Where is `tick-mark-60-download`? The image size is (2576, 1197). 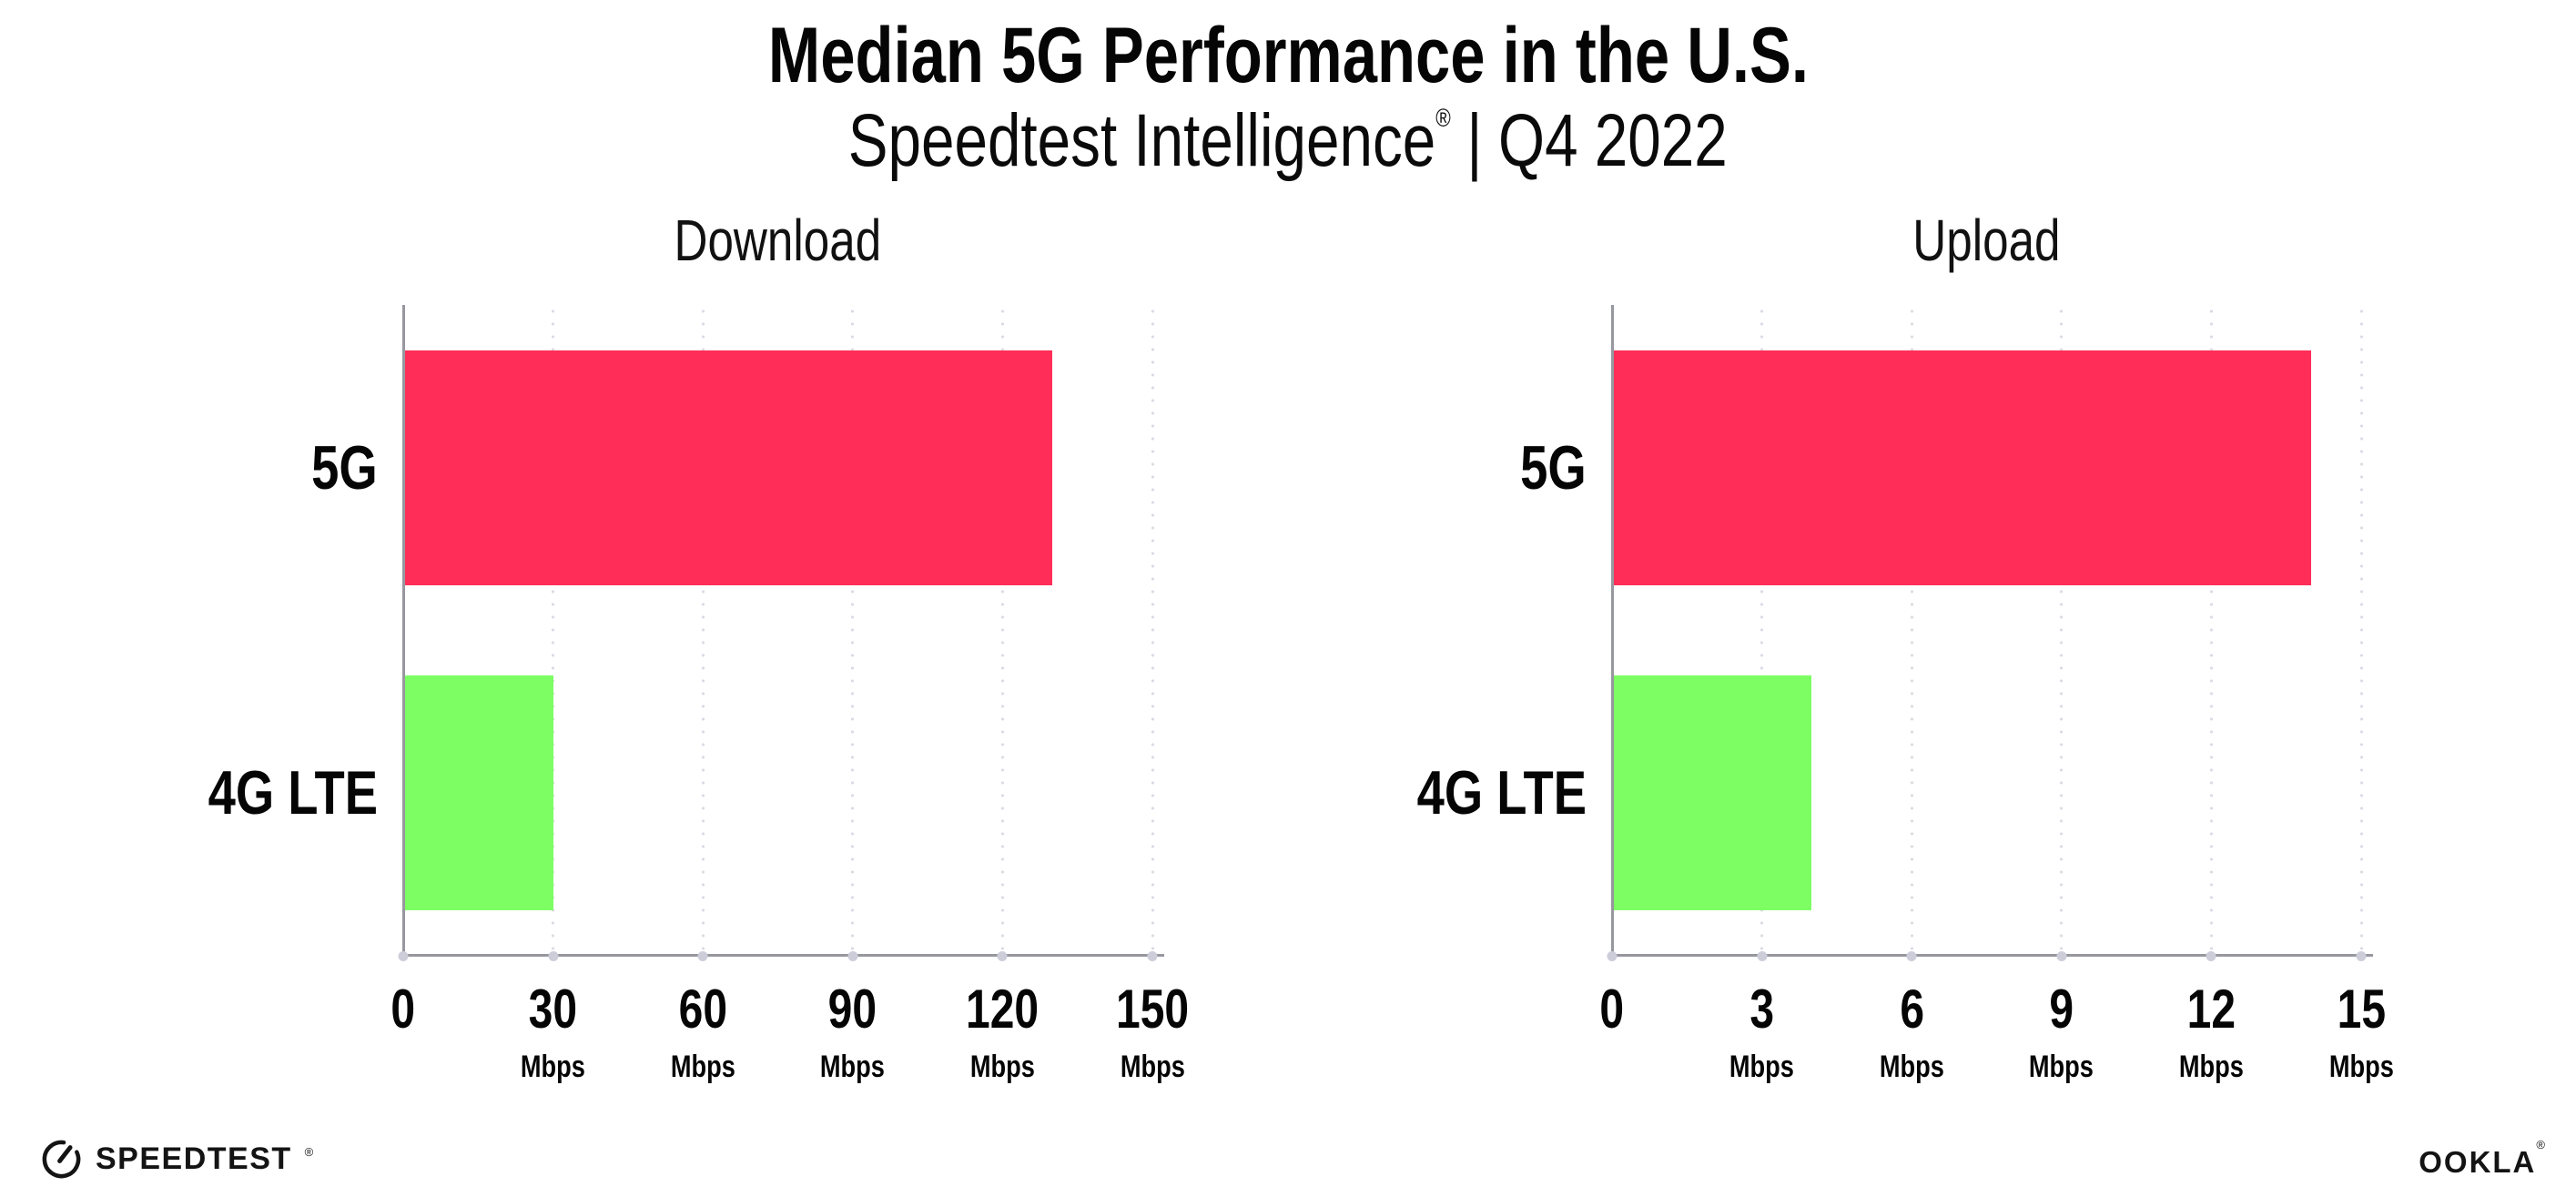
tick-mark-60-download is located at coordinates (702, 956).